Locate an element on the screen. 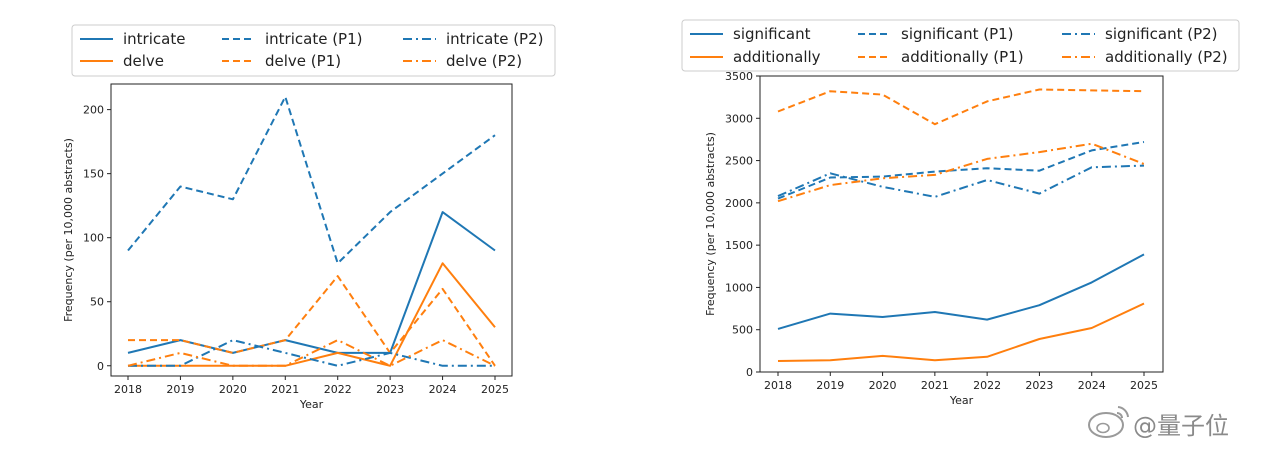  series-line-intricate is located at coordinates (311, 282).